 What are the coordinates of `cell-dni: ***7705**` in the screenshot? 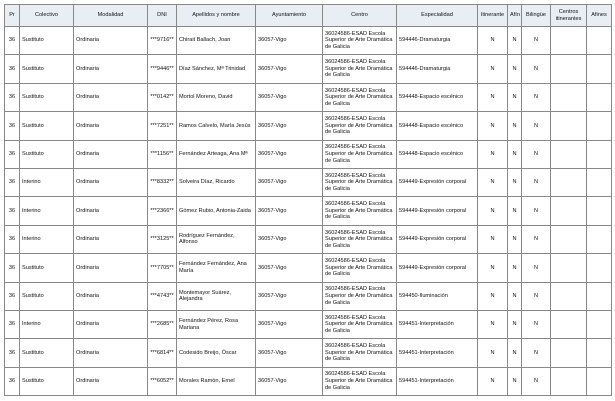 It's located at (162, 268).